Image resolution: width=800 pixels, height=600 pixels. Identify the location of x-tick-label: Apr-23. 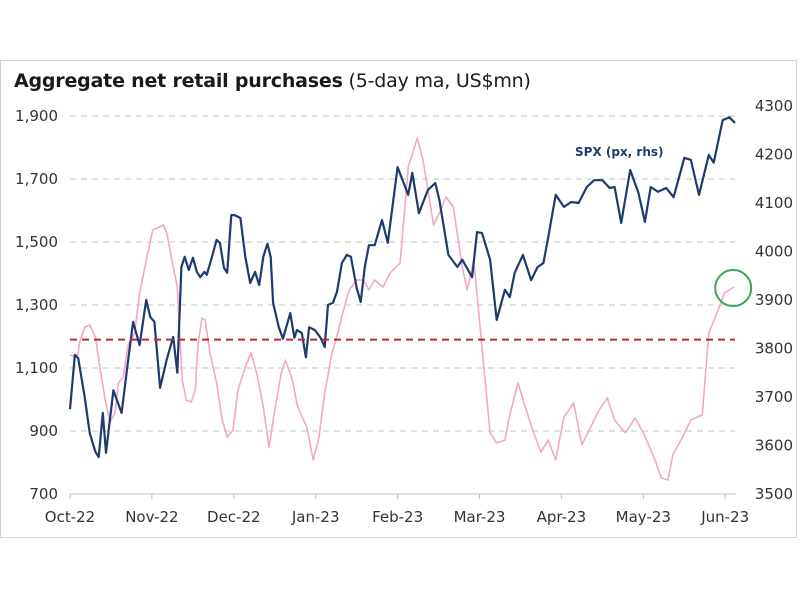
(562, 517).